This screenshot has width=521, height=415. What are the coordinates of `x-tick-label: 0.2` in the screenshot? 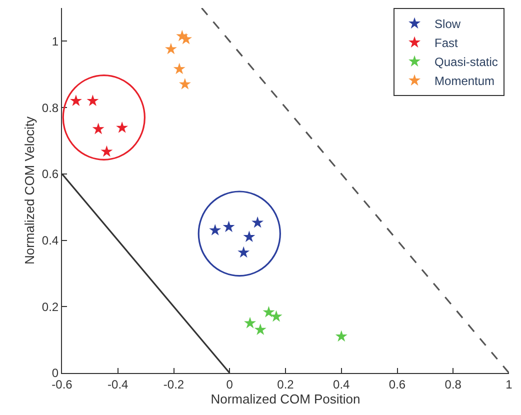 It's located at (285, 384).